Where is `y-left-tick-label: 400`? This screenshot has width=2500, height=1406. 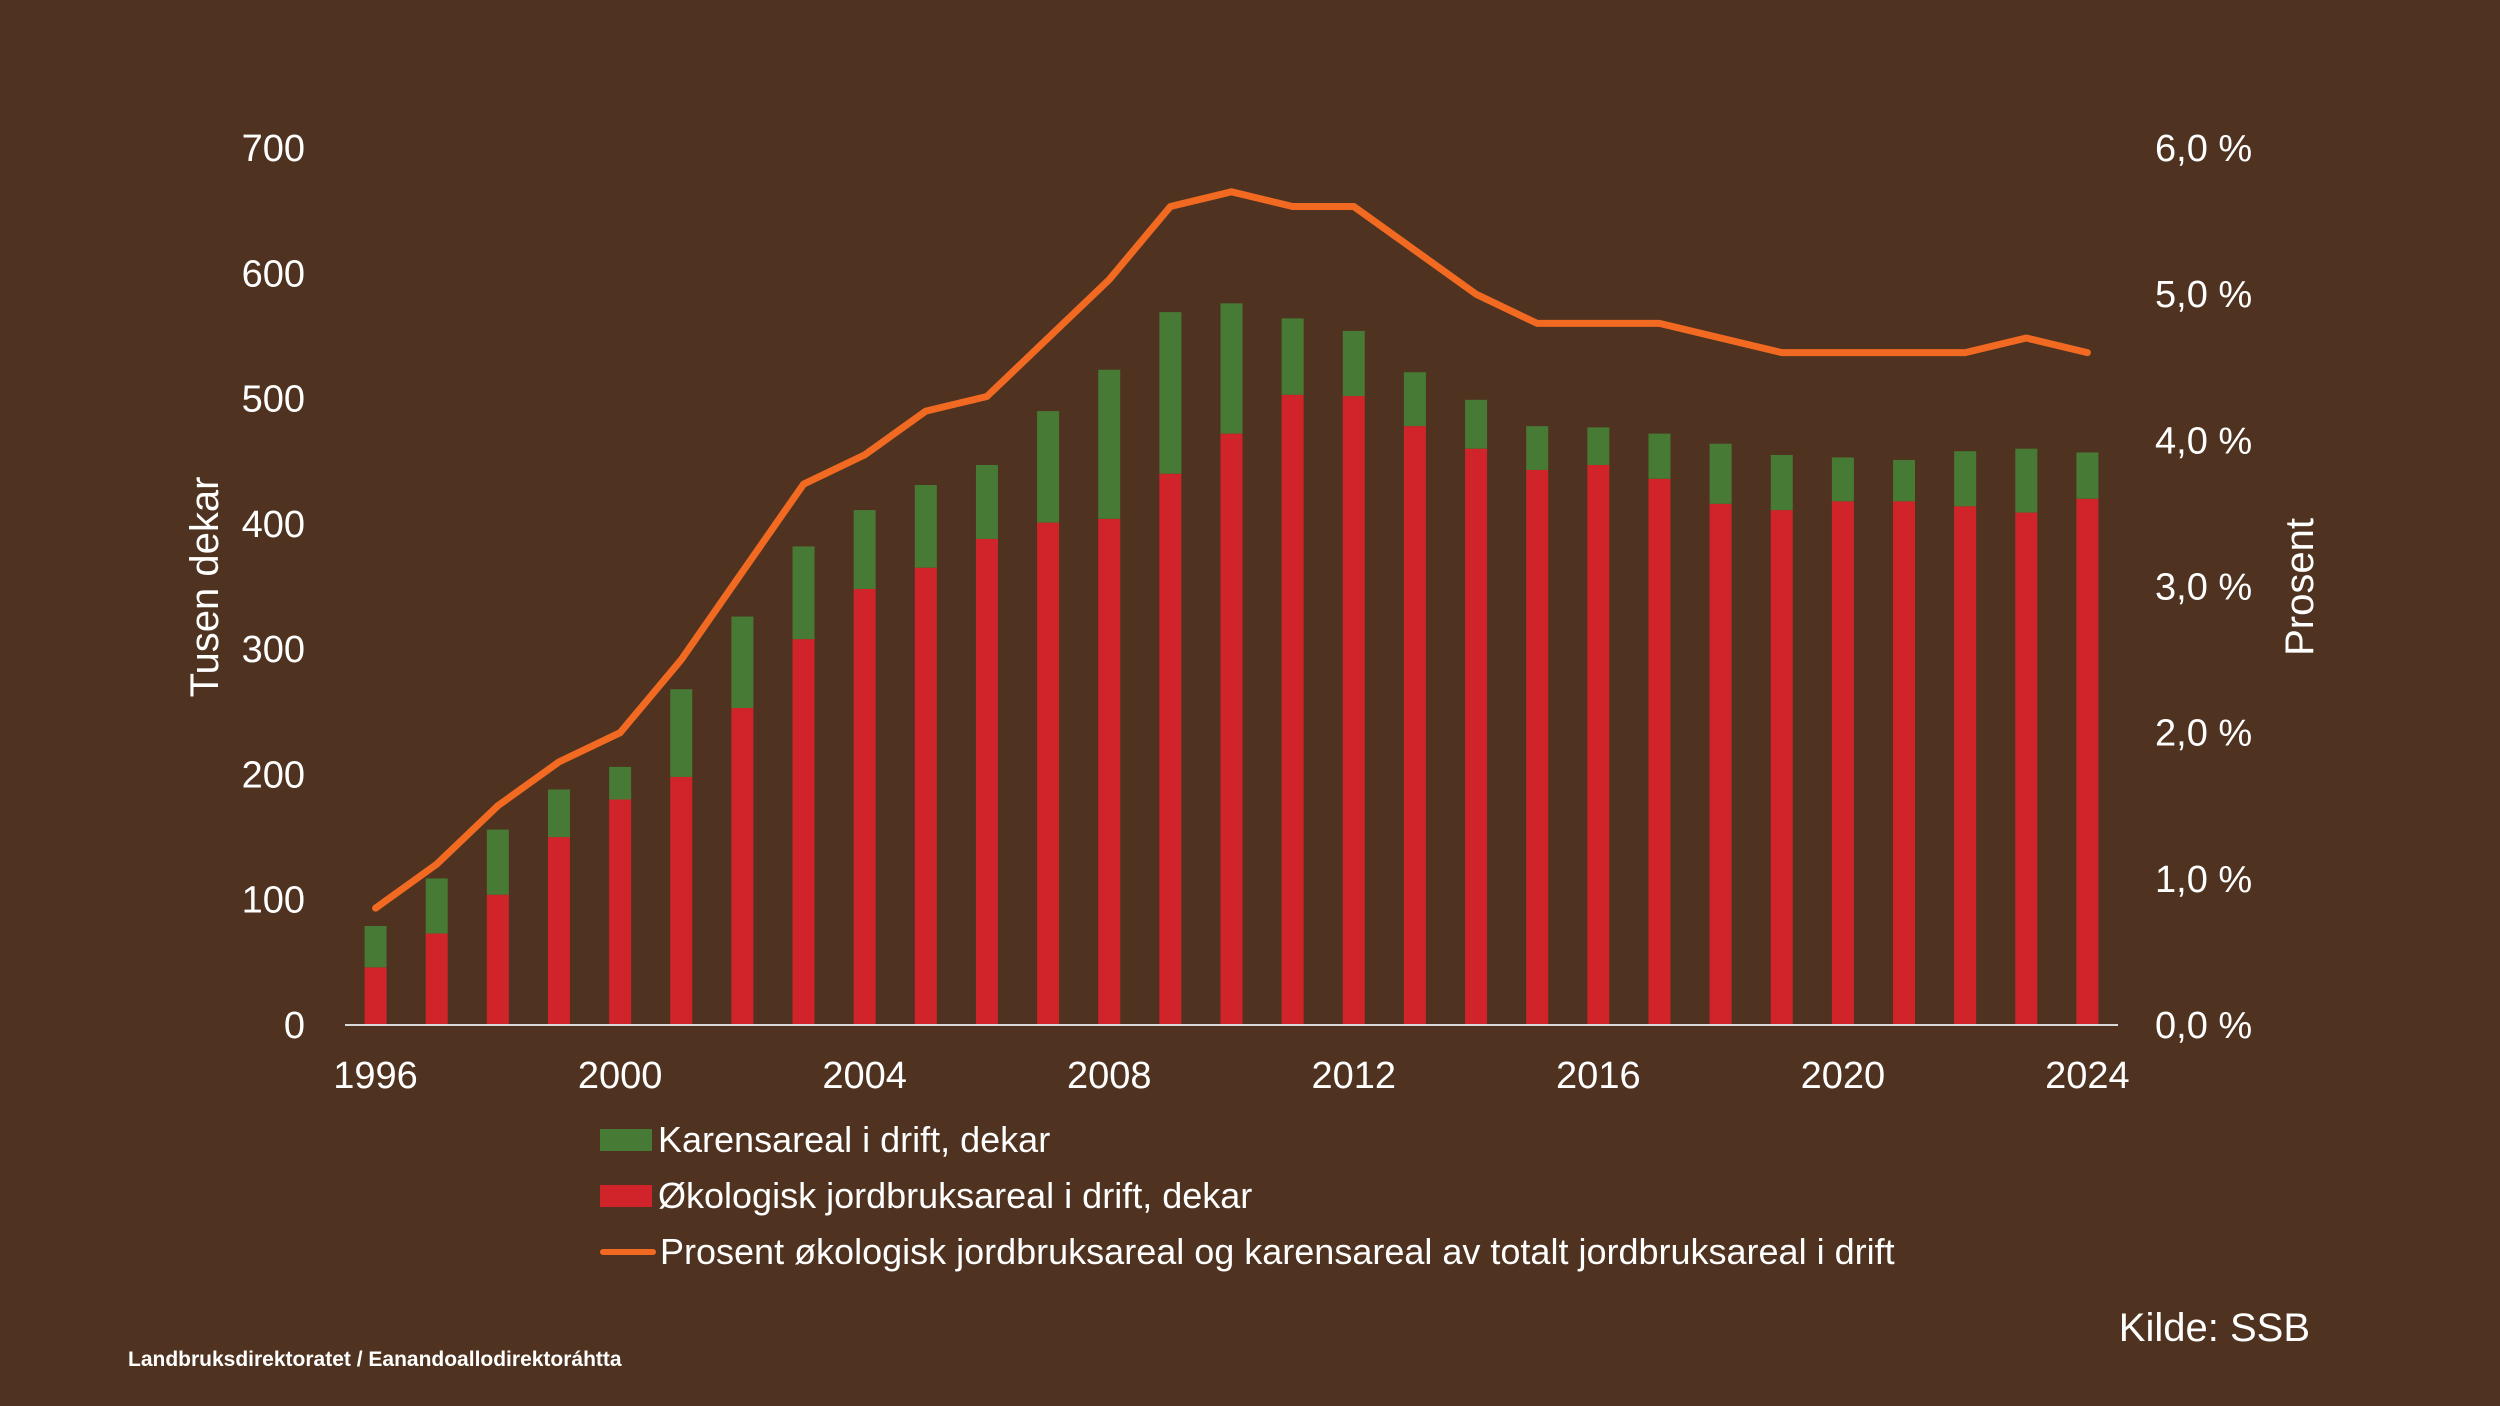
y-left-tick-label: 400 is located at coordinates (273, 525).